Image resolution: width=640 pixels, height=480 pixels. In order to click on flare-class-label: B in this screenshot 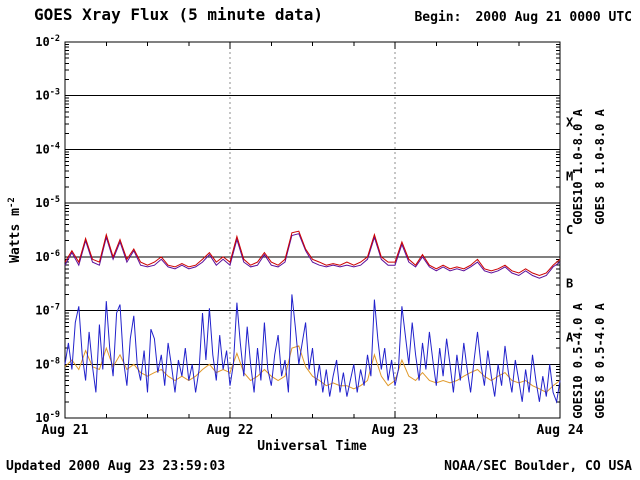, I will do `click(569, 284)`.